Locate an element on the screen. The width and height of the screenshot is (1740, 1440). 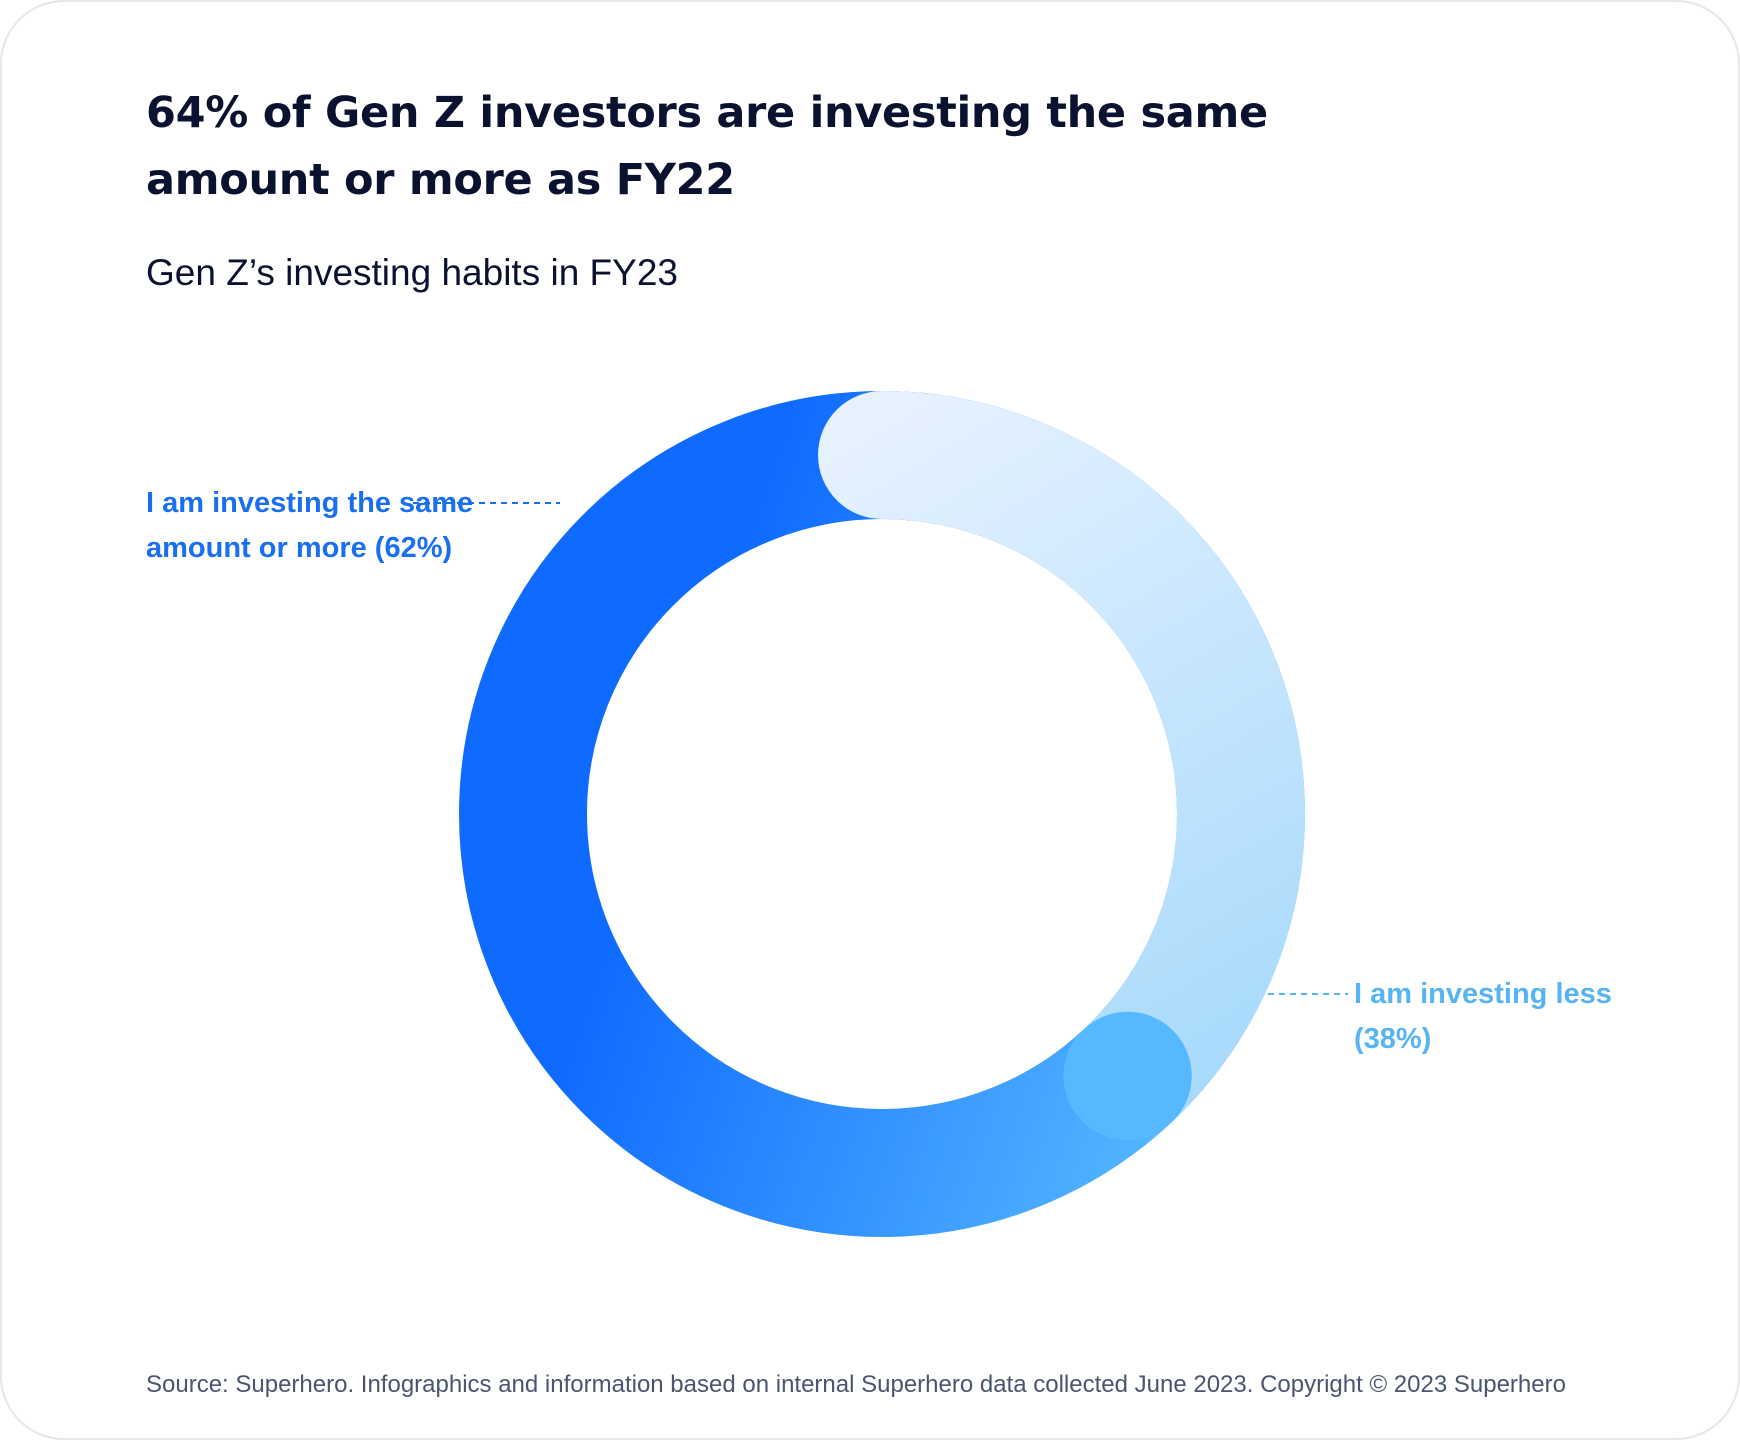
chart-subtitle: Gen Z’s investing habits in FY23 is located at coordinates (412, 272).